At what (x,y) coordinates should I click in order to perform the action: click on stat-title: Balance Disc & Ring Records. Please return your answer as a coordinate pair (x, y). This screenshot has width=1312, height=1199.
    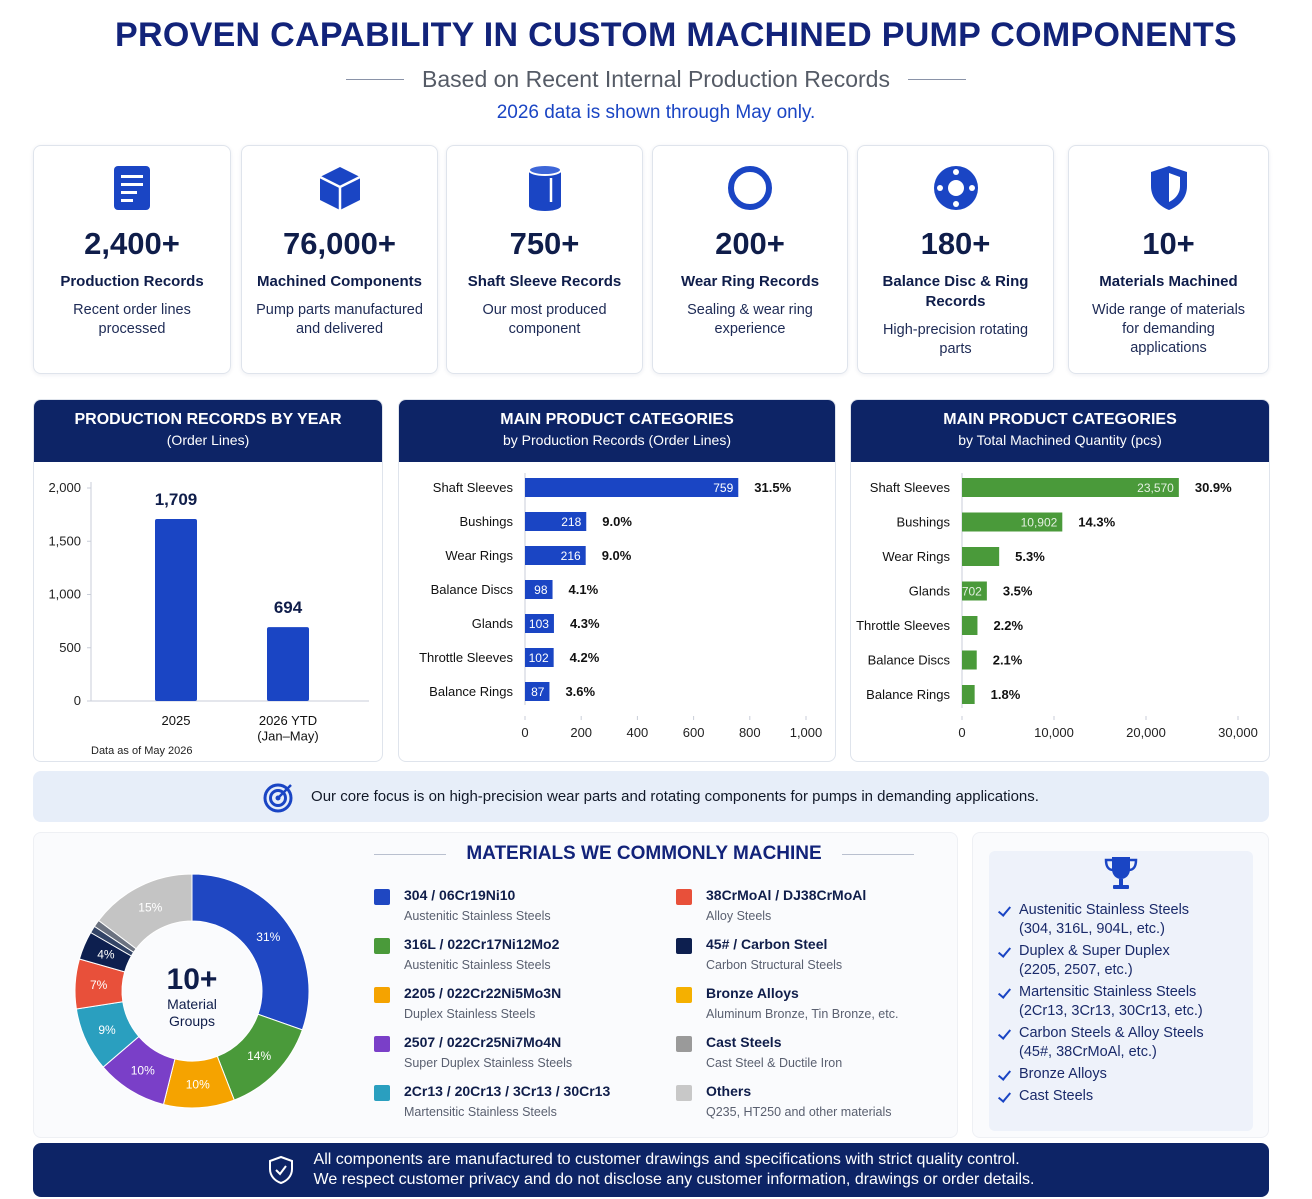
    Looking at the image, I should click on (955, 291).